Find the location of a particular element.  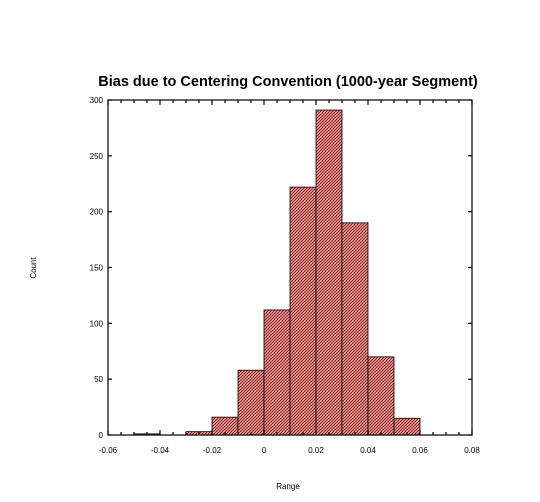

x-axis-label: Range is located at coordinates (288, 486).